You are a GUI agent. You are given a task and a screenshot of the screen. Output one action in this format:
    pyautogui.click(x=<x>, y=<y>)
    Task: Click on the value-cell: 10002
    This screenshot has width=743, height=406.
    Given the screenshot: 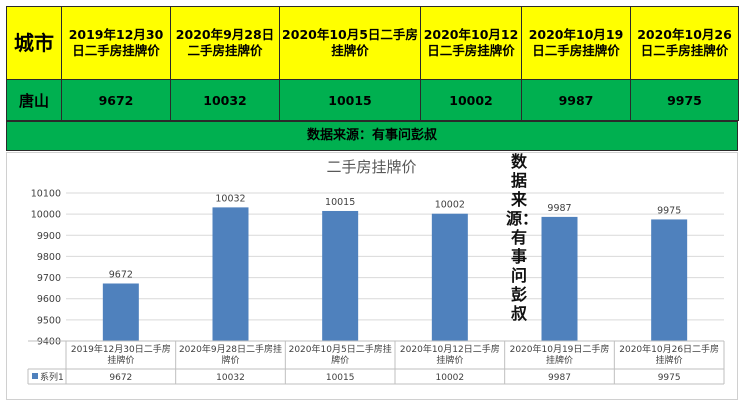 What is the action you would take?
    pyautogui.click(x=471, y=100)
    